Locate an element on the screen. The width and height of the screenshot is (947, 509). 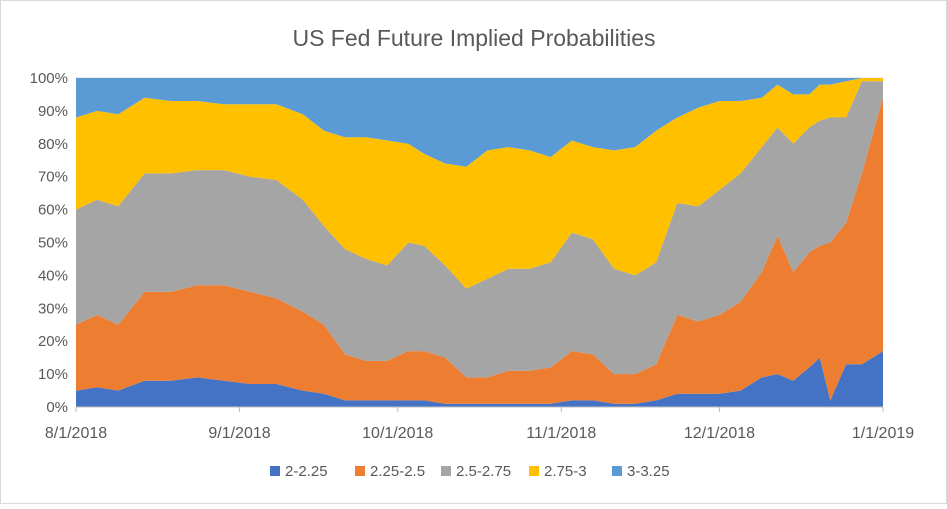
legend-label: 2.75-3 is located at coordinates (565, 471).